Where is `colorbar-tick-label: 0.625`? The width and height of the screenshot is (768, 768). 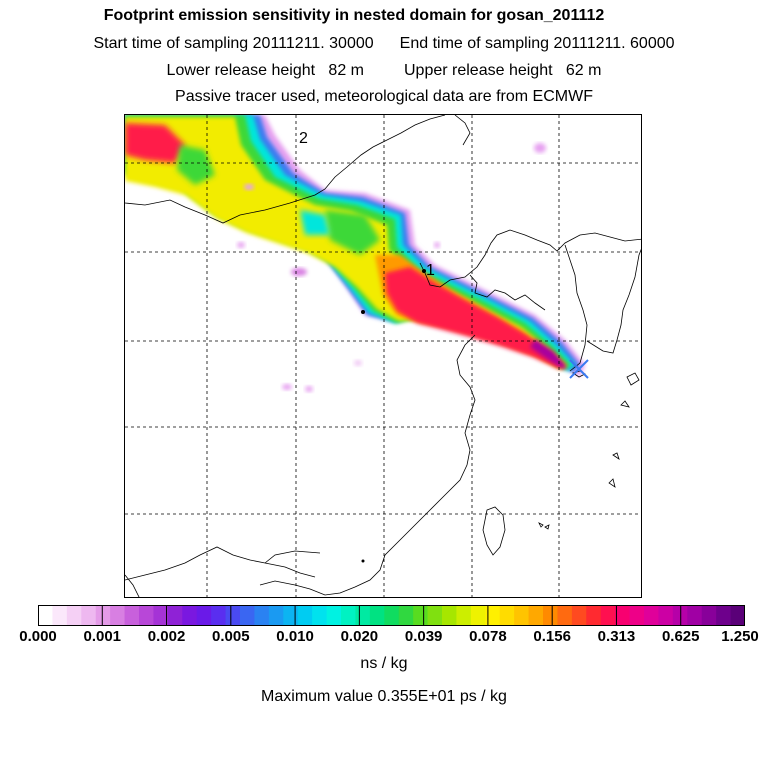
colorbar-tick-label: 0.625 is located at coordinates (680, 636).